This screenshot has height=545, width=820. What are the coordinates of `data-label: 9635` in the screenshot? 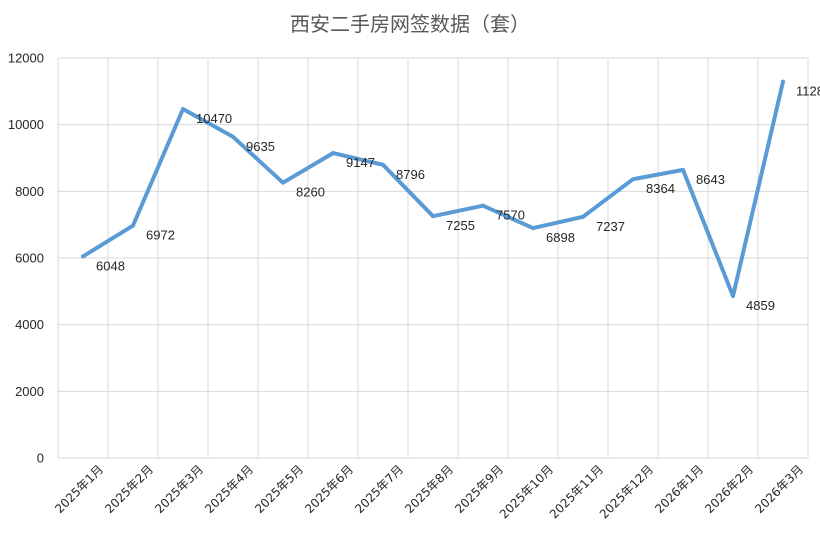 It's located at (260, 146).